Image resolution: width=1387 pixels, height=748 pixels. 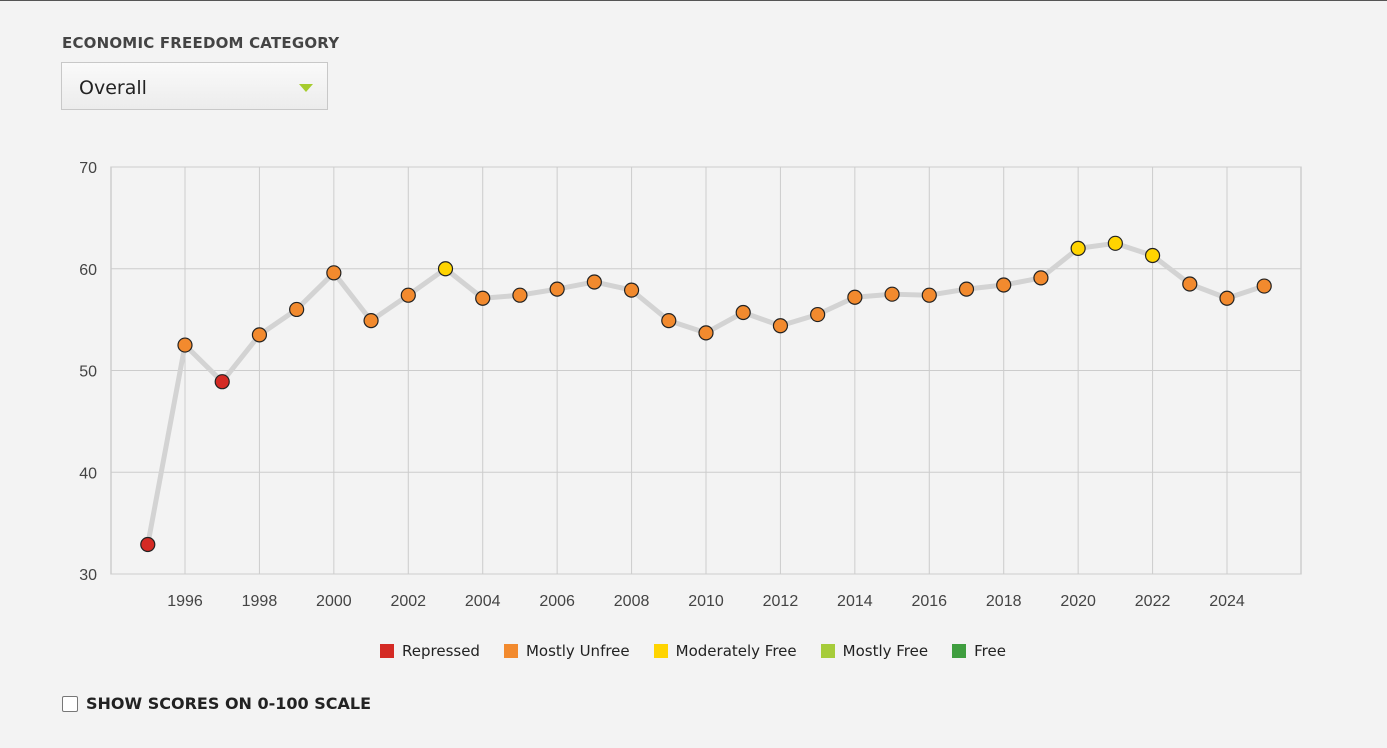 What do you see at coordinates (1153, 601) in the screenshot?
I see `x-tick-label: 2022` at bounding box center [1153, 601].